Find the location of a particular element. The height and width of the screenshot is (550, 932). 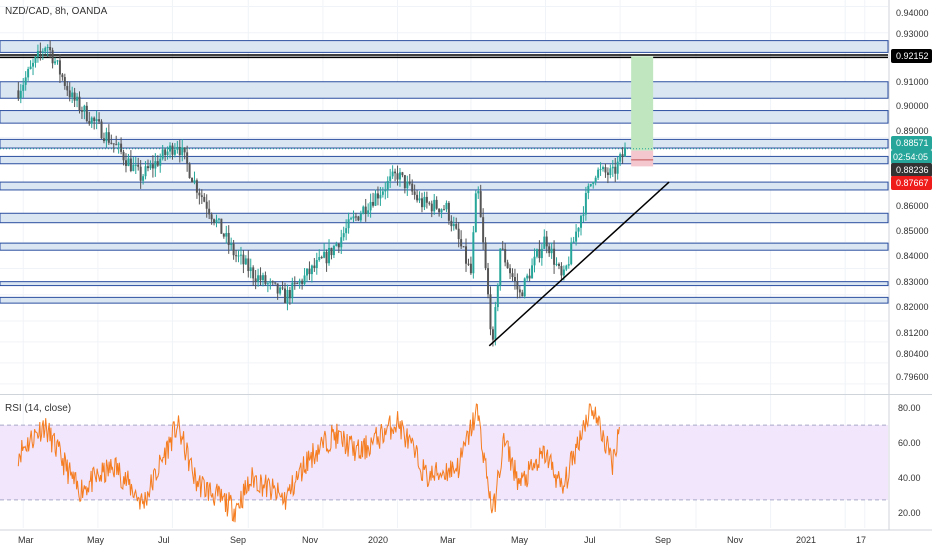

trade-projection-box is located at coordinates (642, 111).